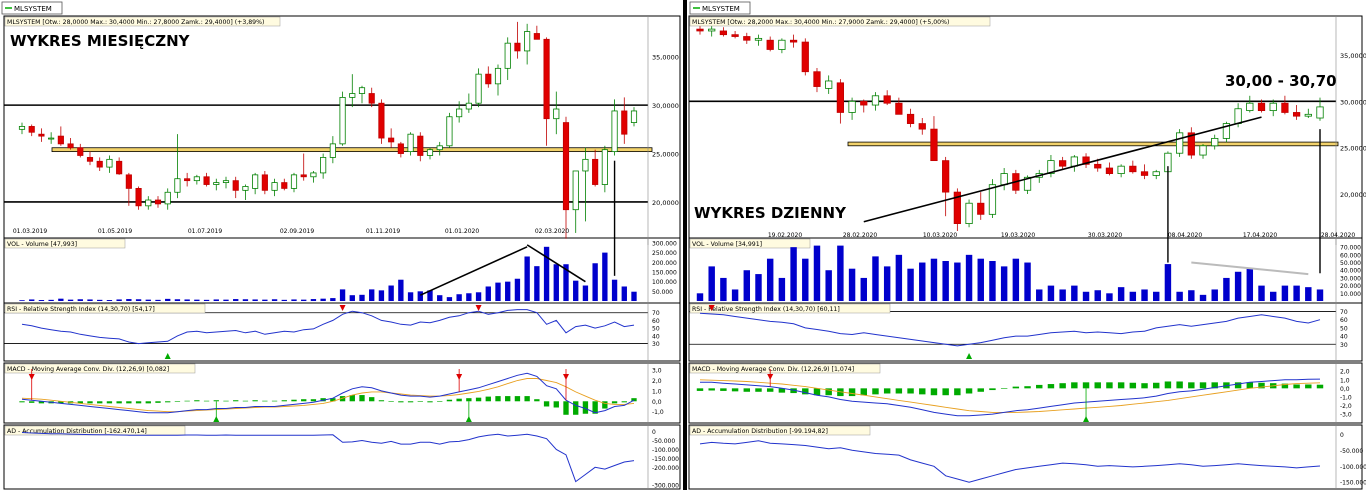 This screenshot has width=1366, height=494. What do you see at coordinates (1025, 457) in the screenshot?
I see `ad-frame` at bounding box center [1025, 457].